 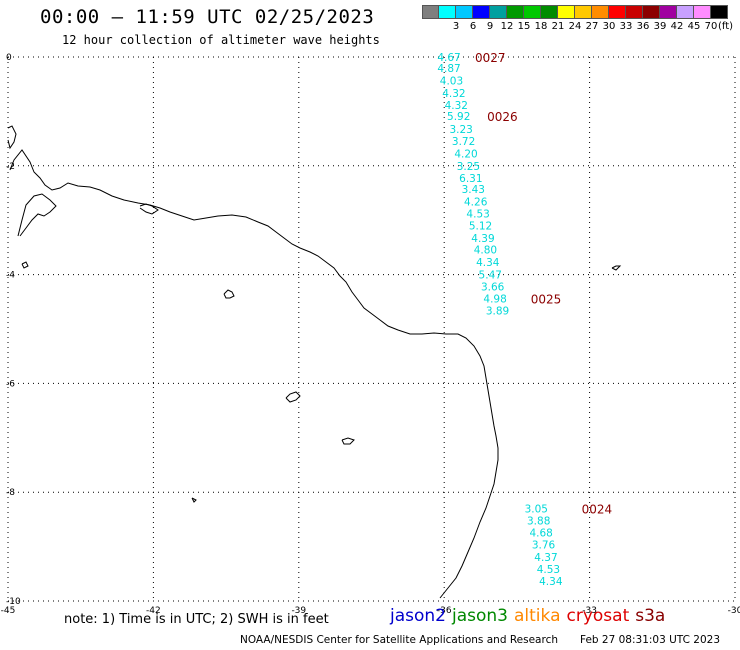 What do you see at coordinates (626, 26) in the screenshot?
I see `scale-label: 33` at bounding box center [626, 26].